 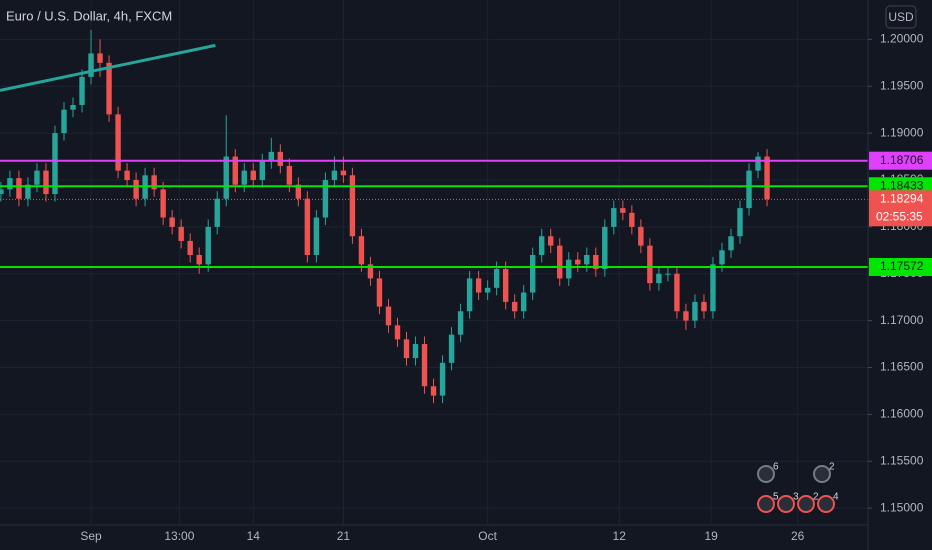 I want to click on event-badge-count: 4, so click(x=836, y=497).